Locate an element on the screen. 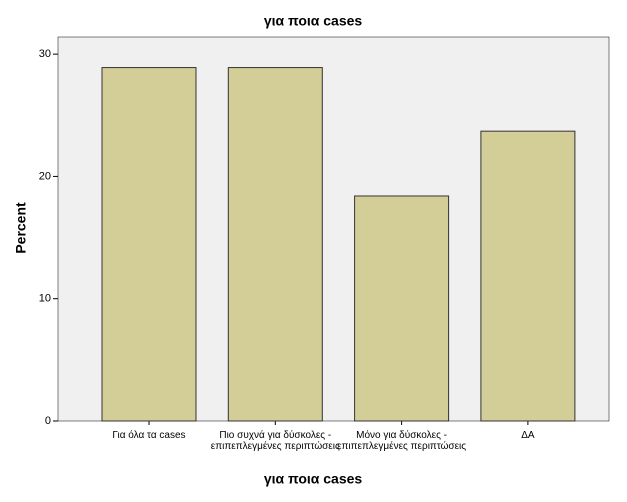 The height and width of the screenshot is (502, 627). x-tick-label: ΔΑ is located at coordinates (528, 435).